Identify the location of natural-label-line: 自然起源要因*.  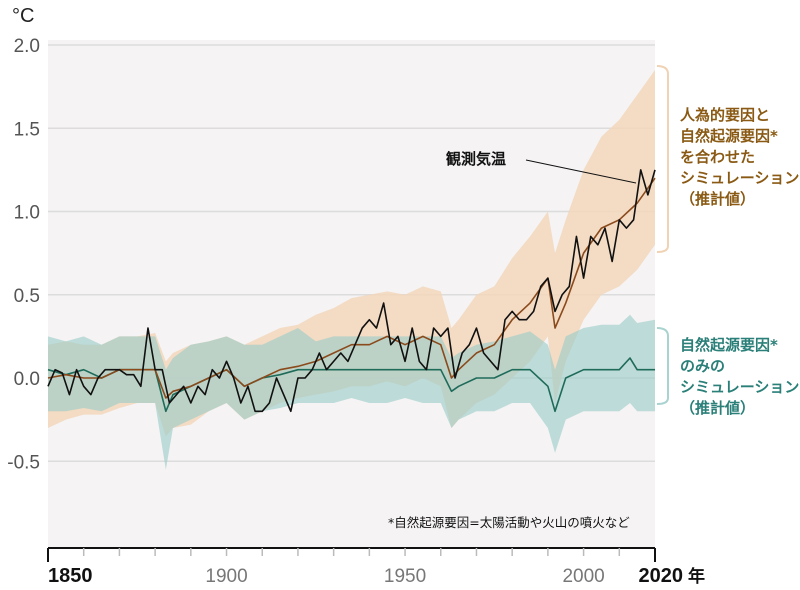
(729, 345).